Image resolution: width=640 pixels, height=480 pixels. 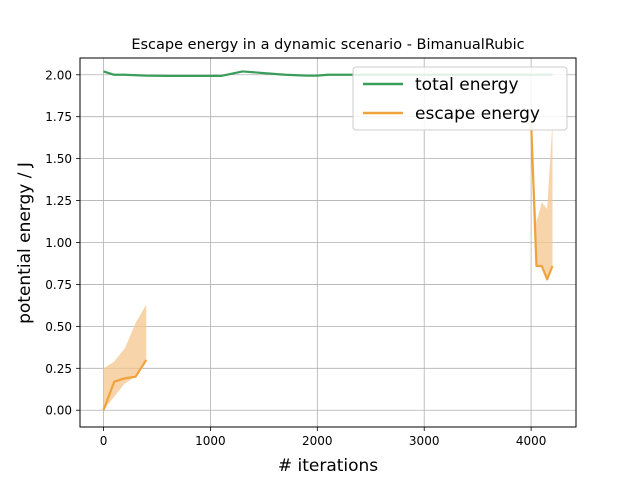 What do you see at coordinates (25, 243) in the screenshot?
I see `y-axis-label: potential energy / J` at bounding box center [25, 243].